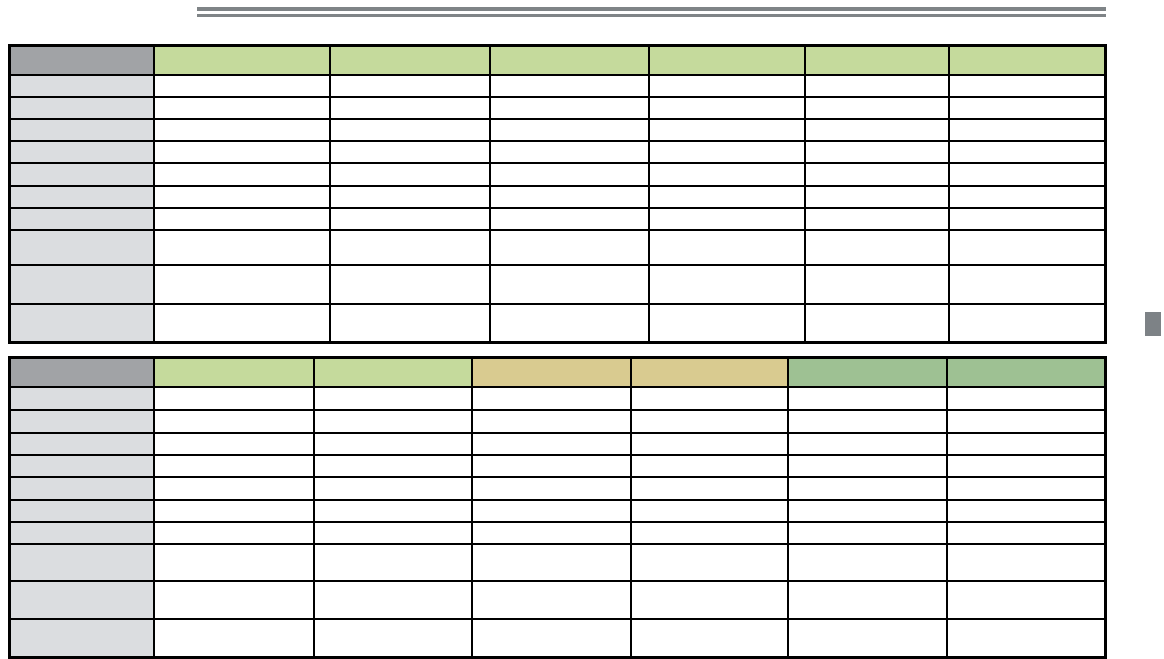 The width and height of the screenshot is (1164, 659). What do you see at coordinates (1153, 324) in the screenshot?
I see `page-edge-tab-marker` at bounding box center [1153, 324].